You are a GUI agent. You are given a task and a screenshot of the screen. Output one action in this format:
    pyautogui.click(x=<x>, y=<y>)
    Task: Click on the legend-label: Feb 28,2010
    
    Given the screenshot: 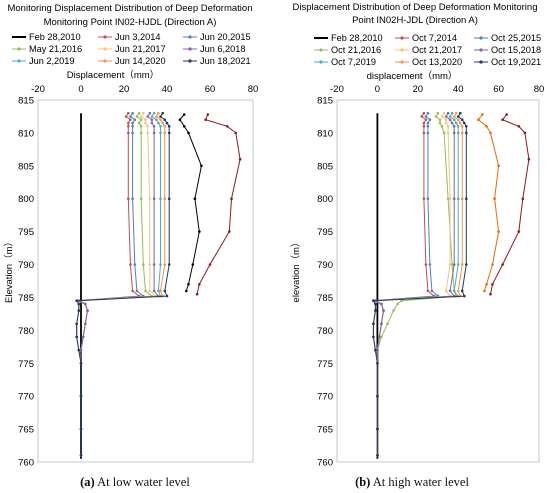 What is the action you would take?
    pyautogui.click(x=357, y=38)
    